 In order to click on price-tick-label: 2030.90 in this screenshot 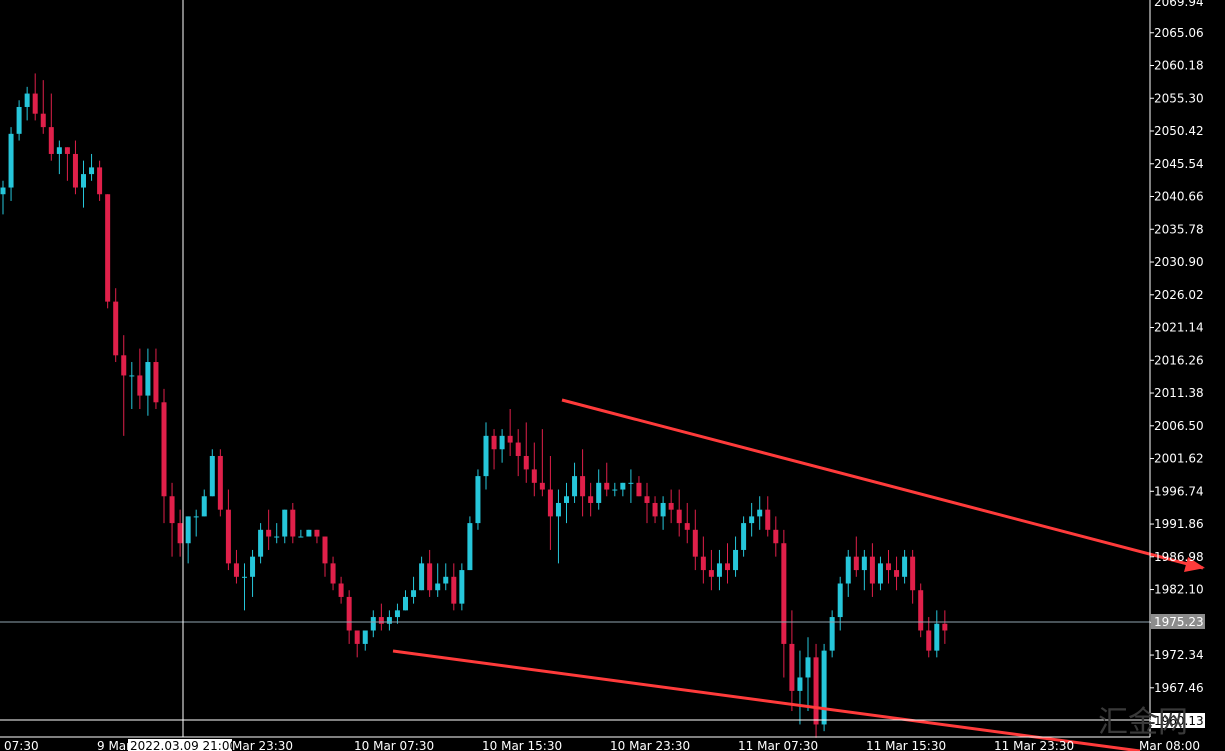, I will do `click(1179, 262)`.